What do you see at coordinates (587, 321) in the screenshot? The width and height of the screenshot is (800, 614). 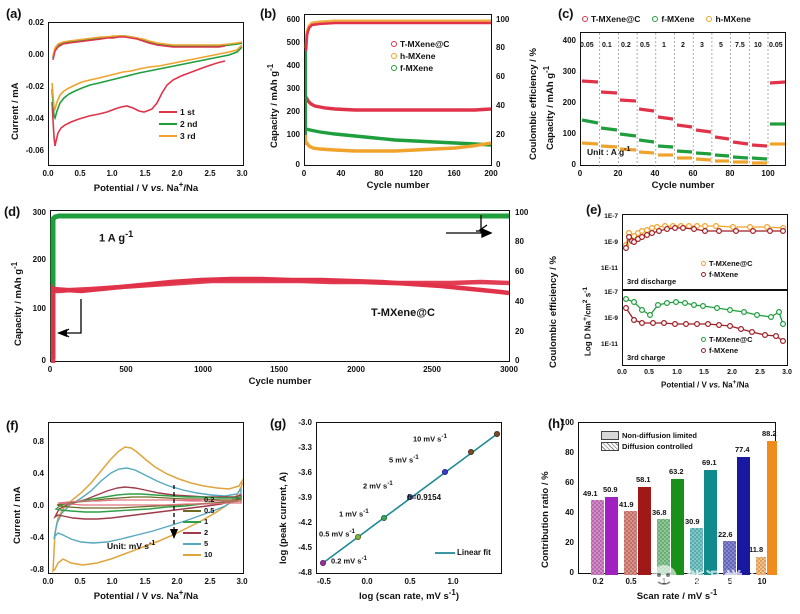 I see `panel-e-ylabel: Log D Na+/cm2 s-1` at bounding box center [587, 321].